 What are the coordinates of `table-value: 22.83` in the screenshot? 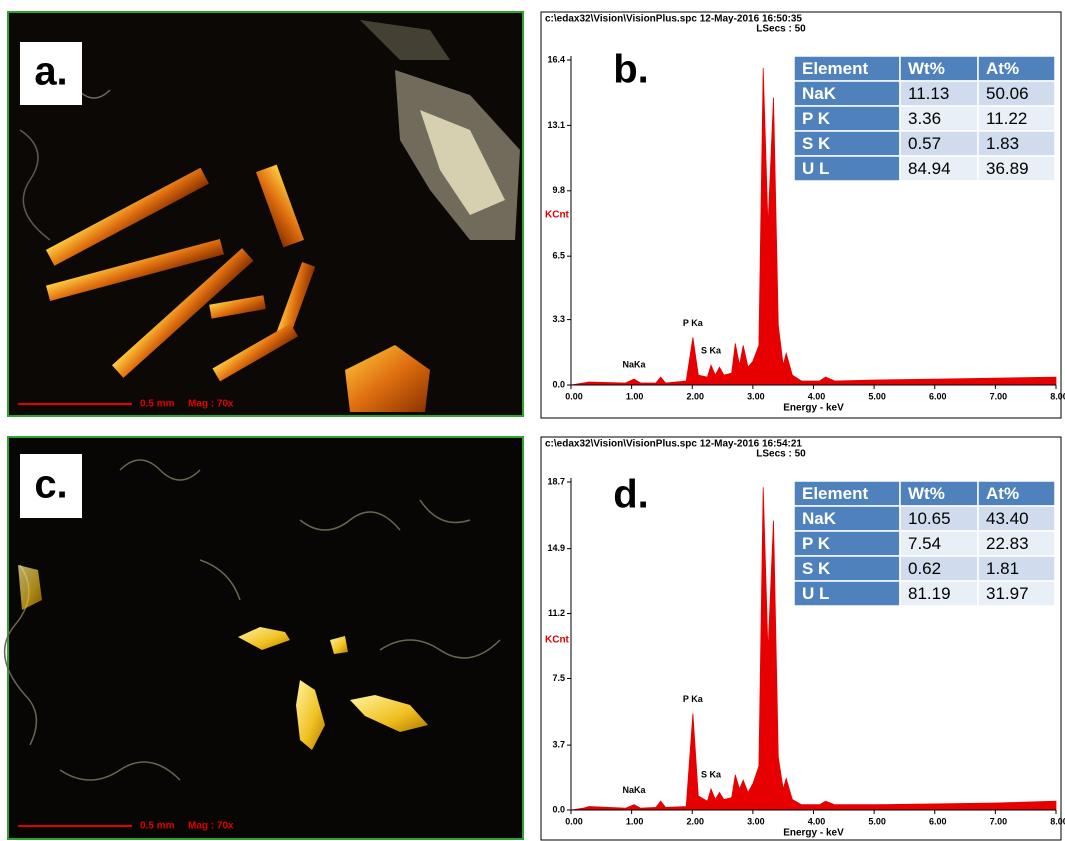 It's located at (1007, 543).